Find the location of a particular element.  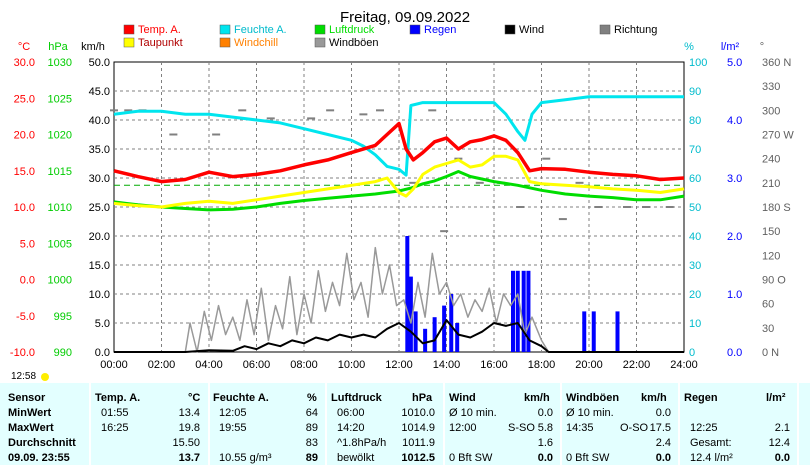

wind-axis-unit: km/h is located at coordinates (93, 47).